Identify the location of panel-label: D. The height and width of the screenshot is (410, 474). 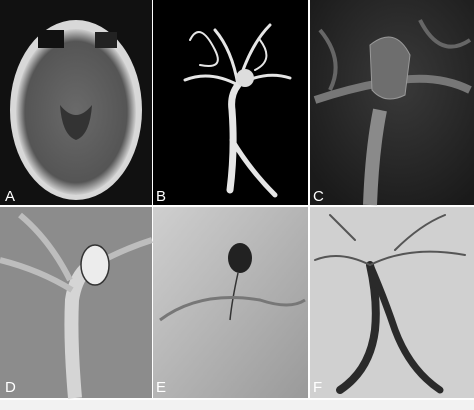
(10, 387).